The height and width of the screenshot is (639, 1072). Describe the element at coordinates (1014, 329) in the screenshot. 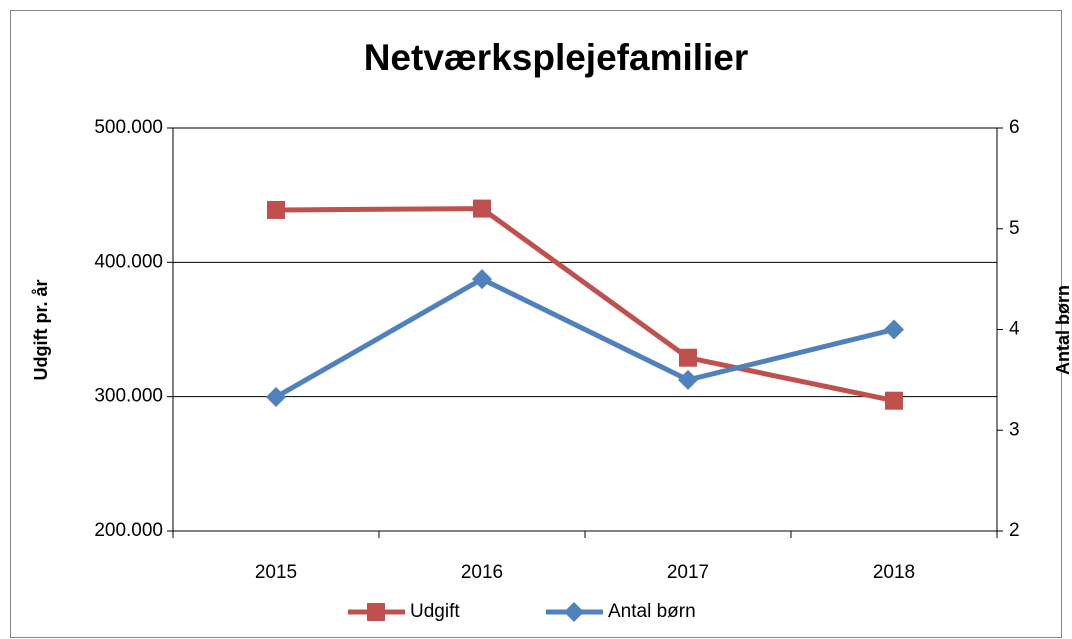

I see `y2-tick-label: 4` at that location.